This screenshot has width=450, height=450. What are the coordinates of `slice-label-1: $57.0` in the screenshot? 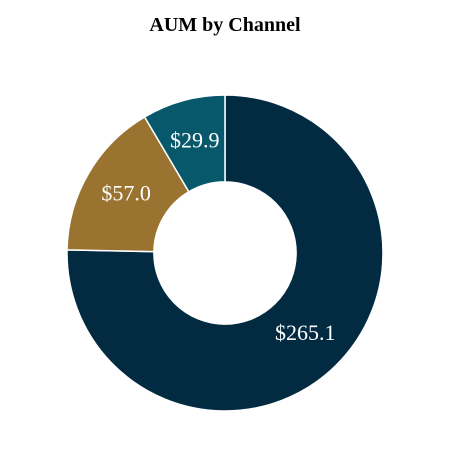 It's located at (126, 192).